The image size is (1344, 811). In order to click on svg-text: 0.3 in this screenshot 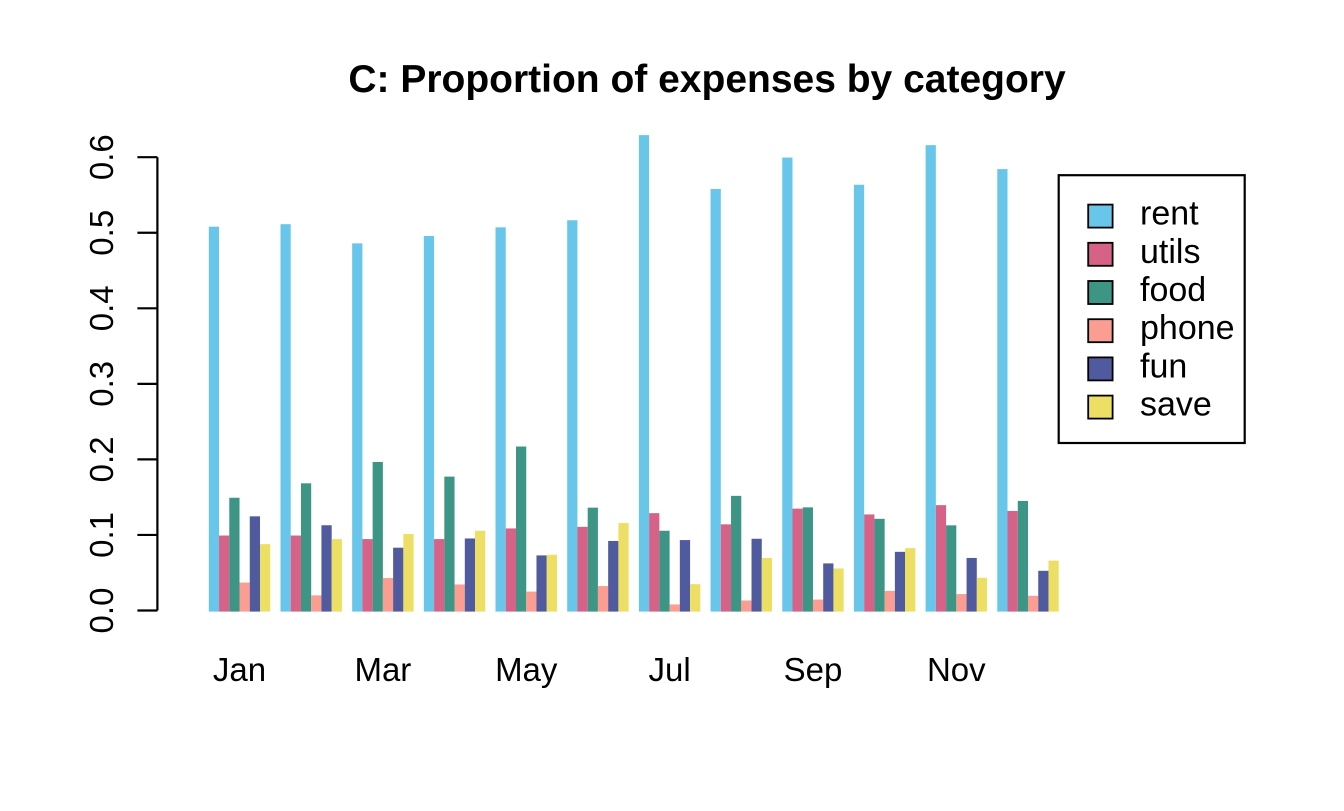, I will do `click(101, 384)`.